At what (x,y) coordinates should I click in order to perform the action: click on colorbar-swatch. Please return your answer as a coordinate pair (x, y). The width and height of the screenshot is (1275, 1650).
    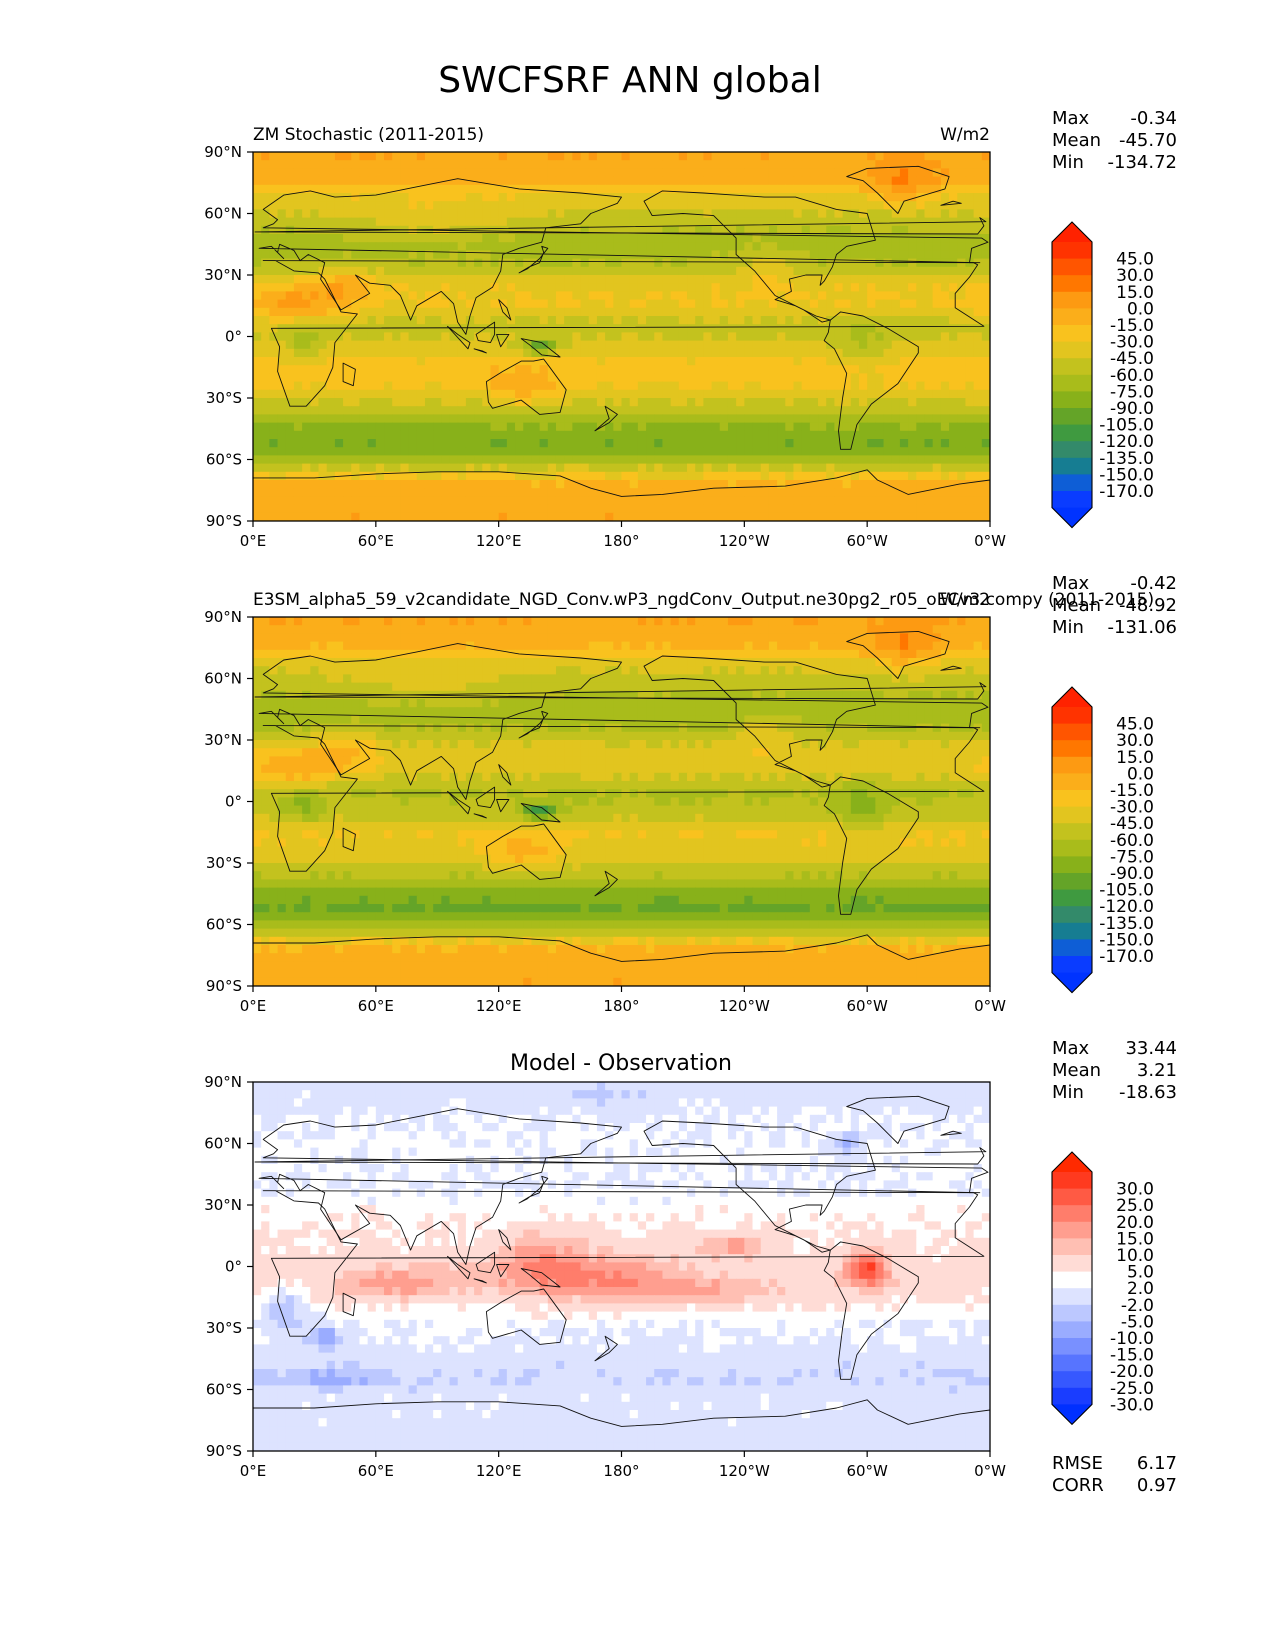
    Looking at the image, I should click on (1072, 300).